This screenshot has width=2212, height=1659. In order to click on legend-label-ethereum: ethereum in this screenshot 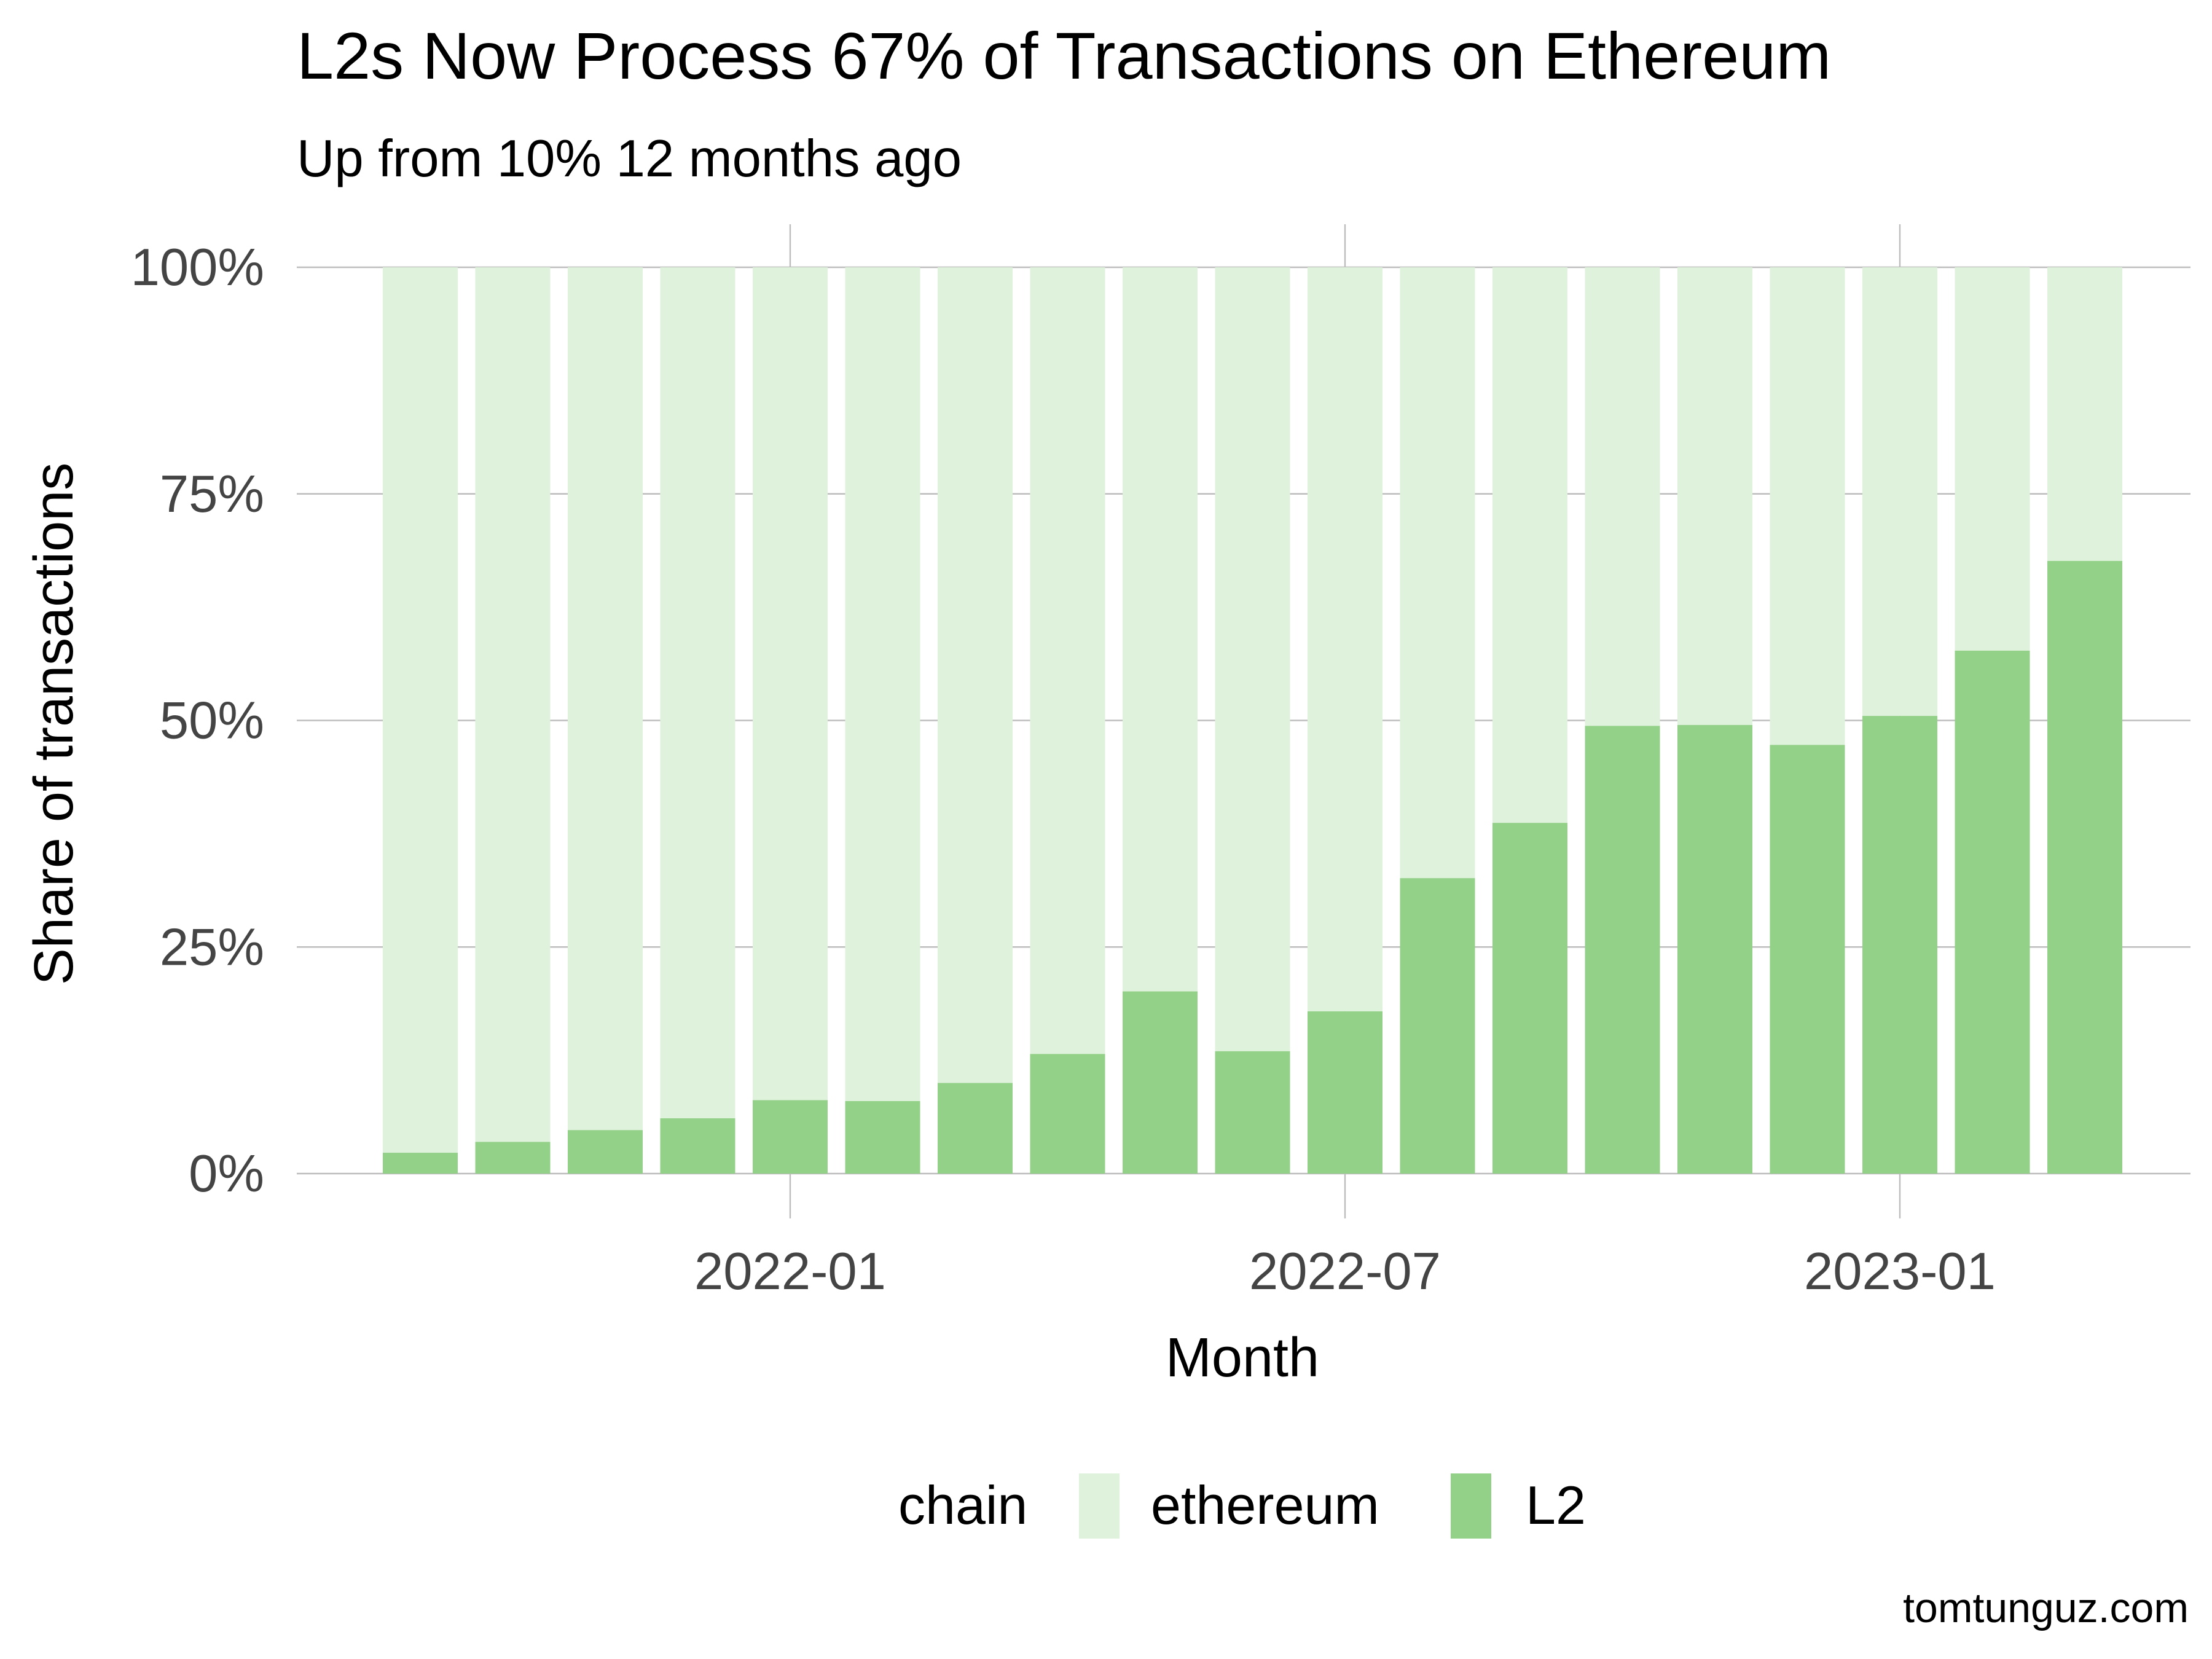, I will do `click(1265, 1505)`.